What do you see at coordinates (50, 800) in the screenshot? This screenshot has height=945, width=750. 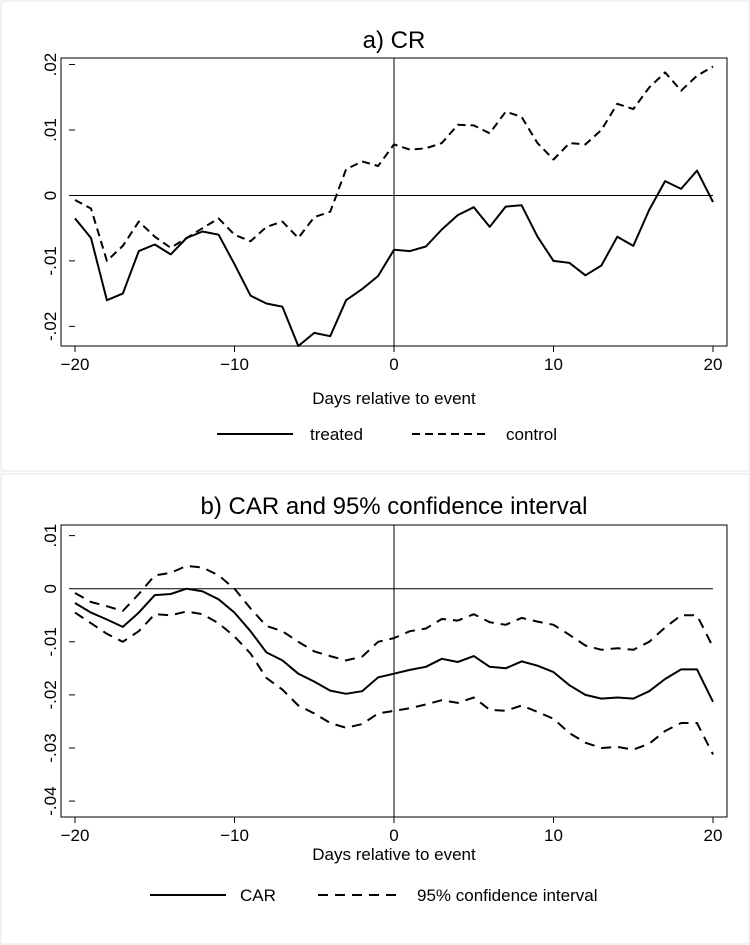 I see `y-tick-label: -.04` at bounding box center [50, 800].